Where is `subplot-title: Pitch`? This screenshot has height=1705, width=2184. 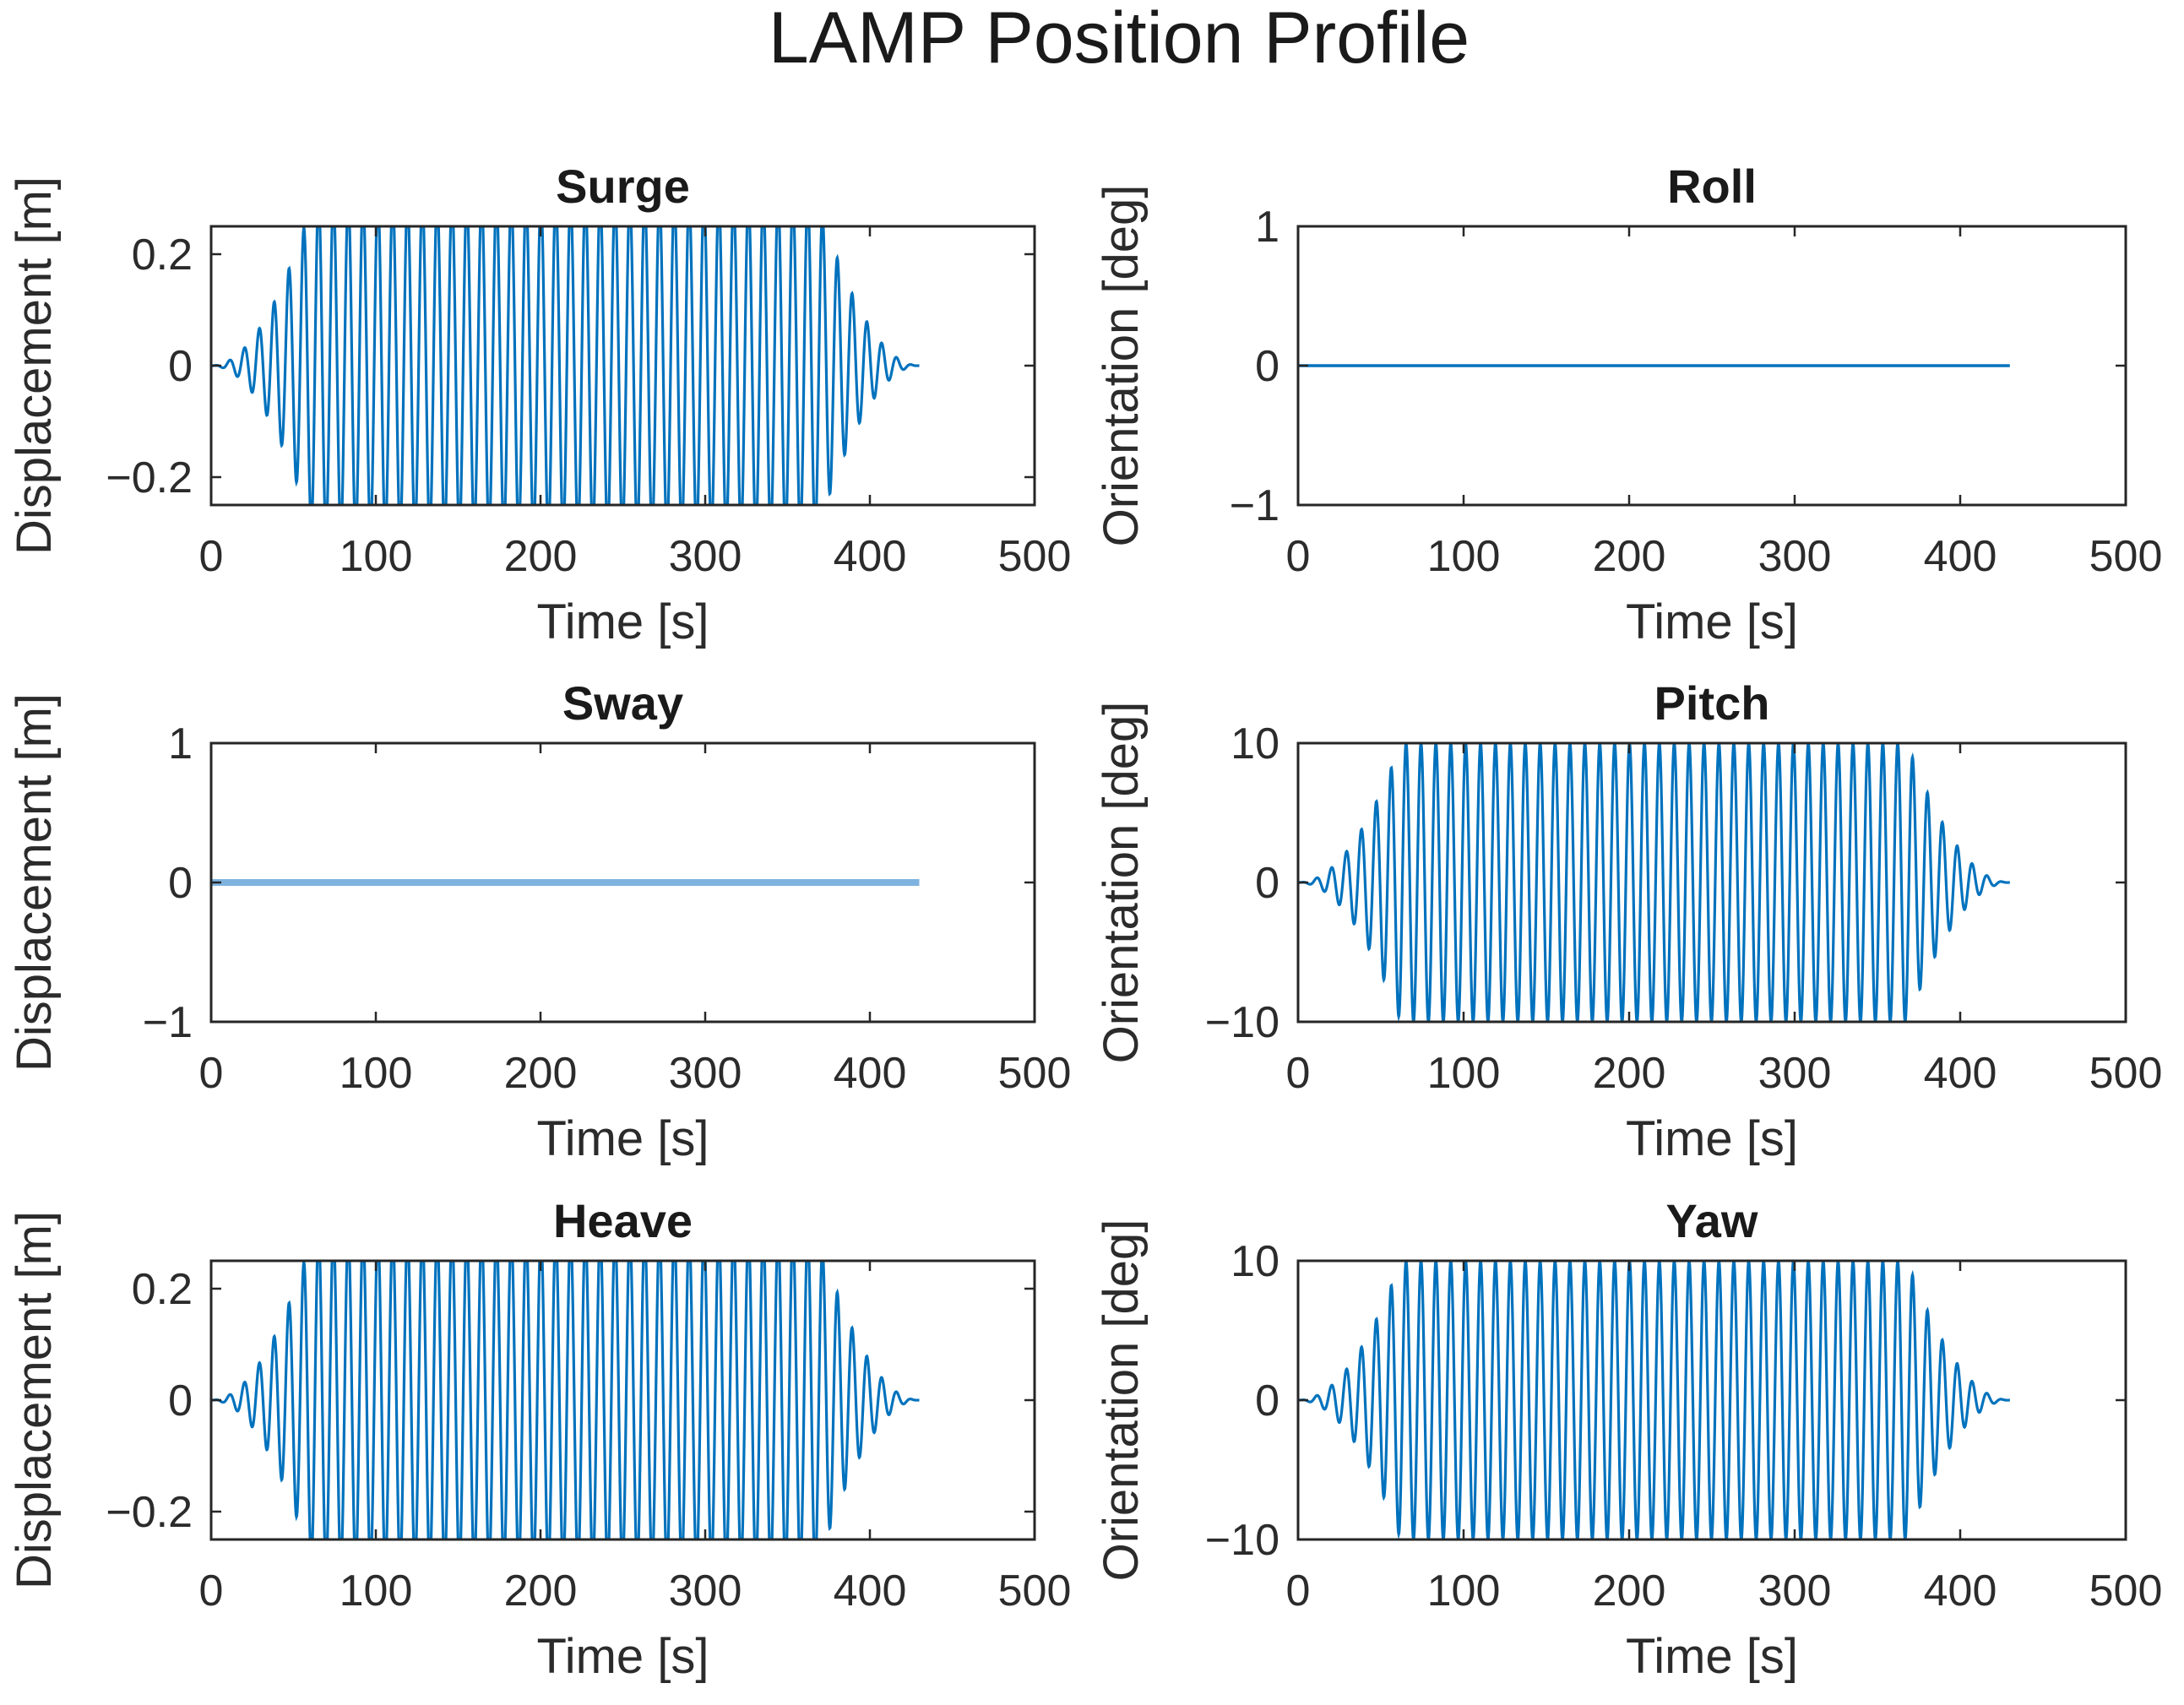
subplot-title: Pitch is located at coordinates (1712, 703).